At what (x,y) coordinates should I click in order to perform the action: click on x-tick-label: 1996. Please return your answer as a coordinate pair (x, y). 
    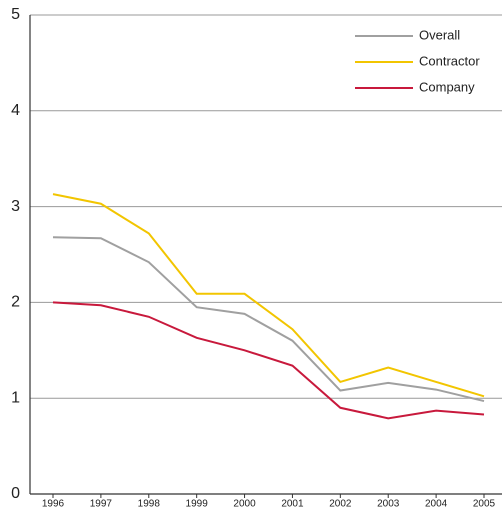
    Looking at the image, I should click on (53, 504).